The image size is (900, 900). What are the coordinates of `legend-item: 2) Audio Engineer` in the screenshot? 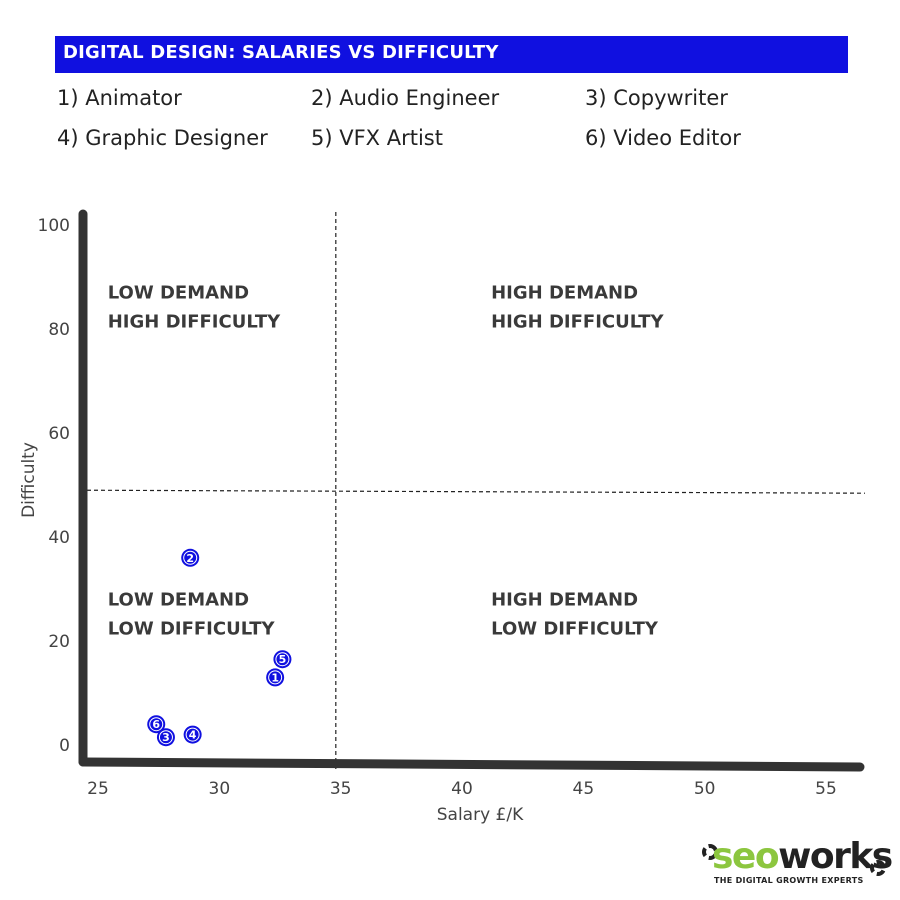 It's located at (405, 98).